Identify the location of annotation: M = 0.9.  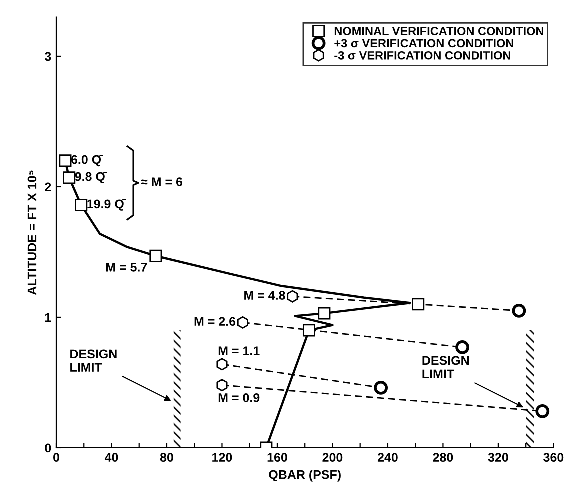
(239, 397).